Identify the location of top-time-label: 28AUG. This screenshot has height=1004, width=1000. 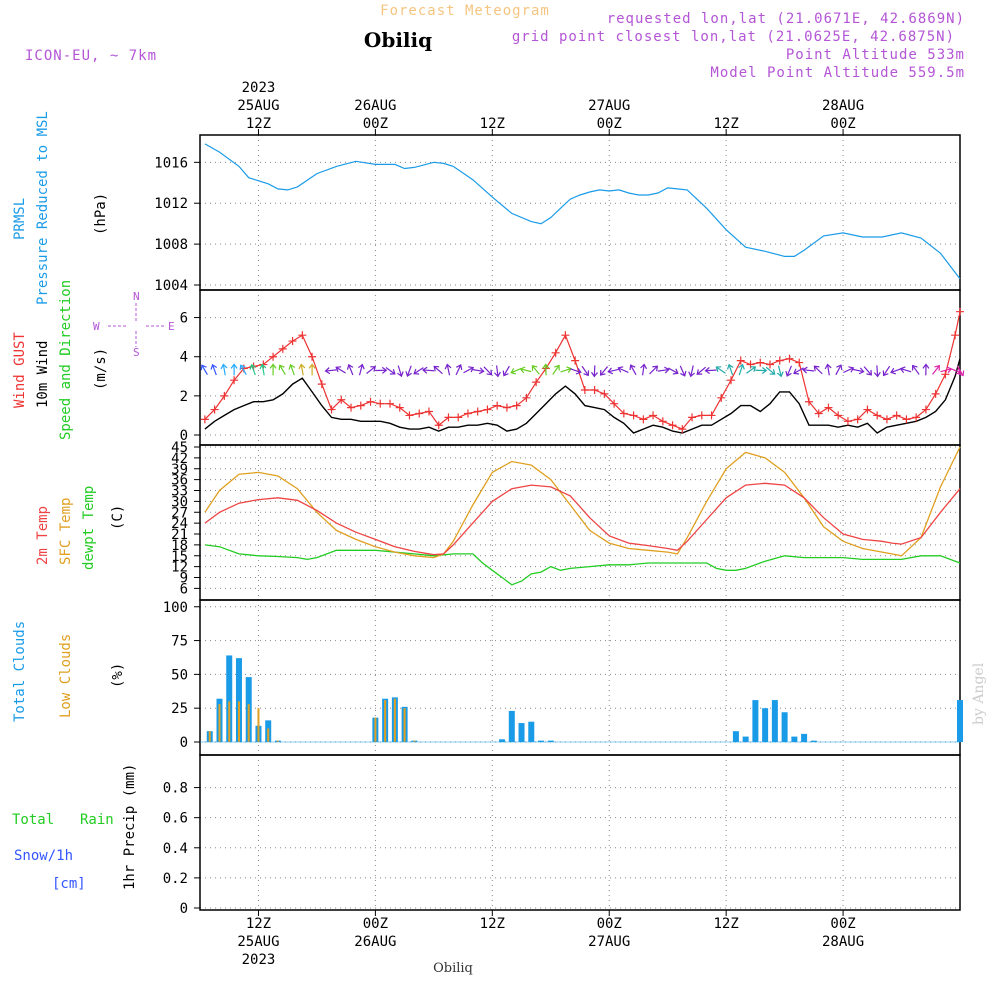
(843, 106).